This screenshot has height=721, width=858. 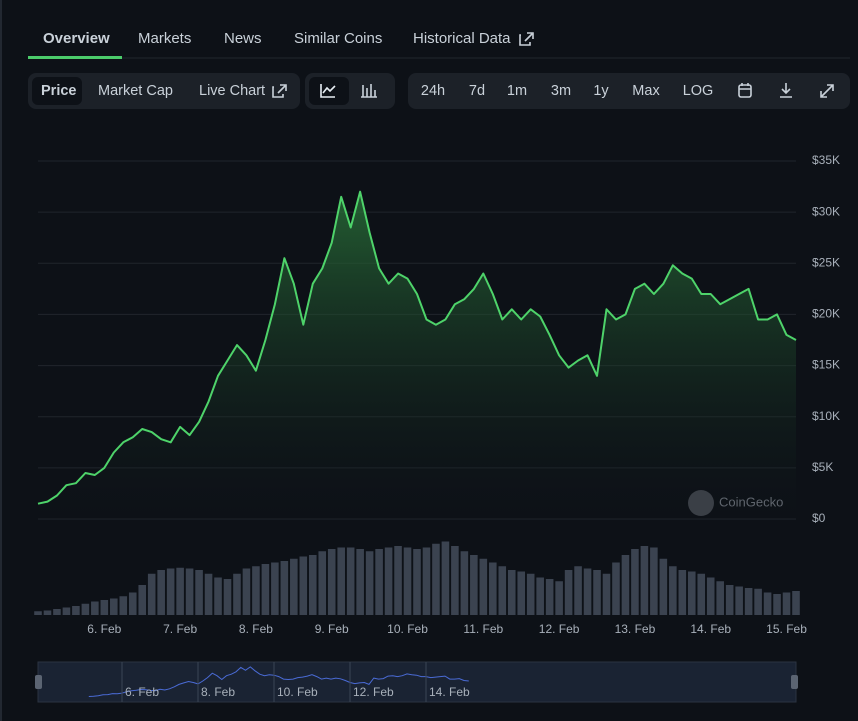 What do you see at coordinates (142, 692) in the screenshot?
I see `navigator-label: 6. Feb` at bounding box center [142, 692].